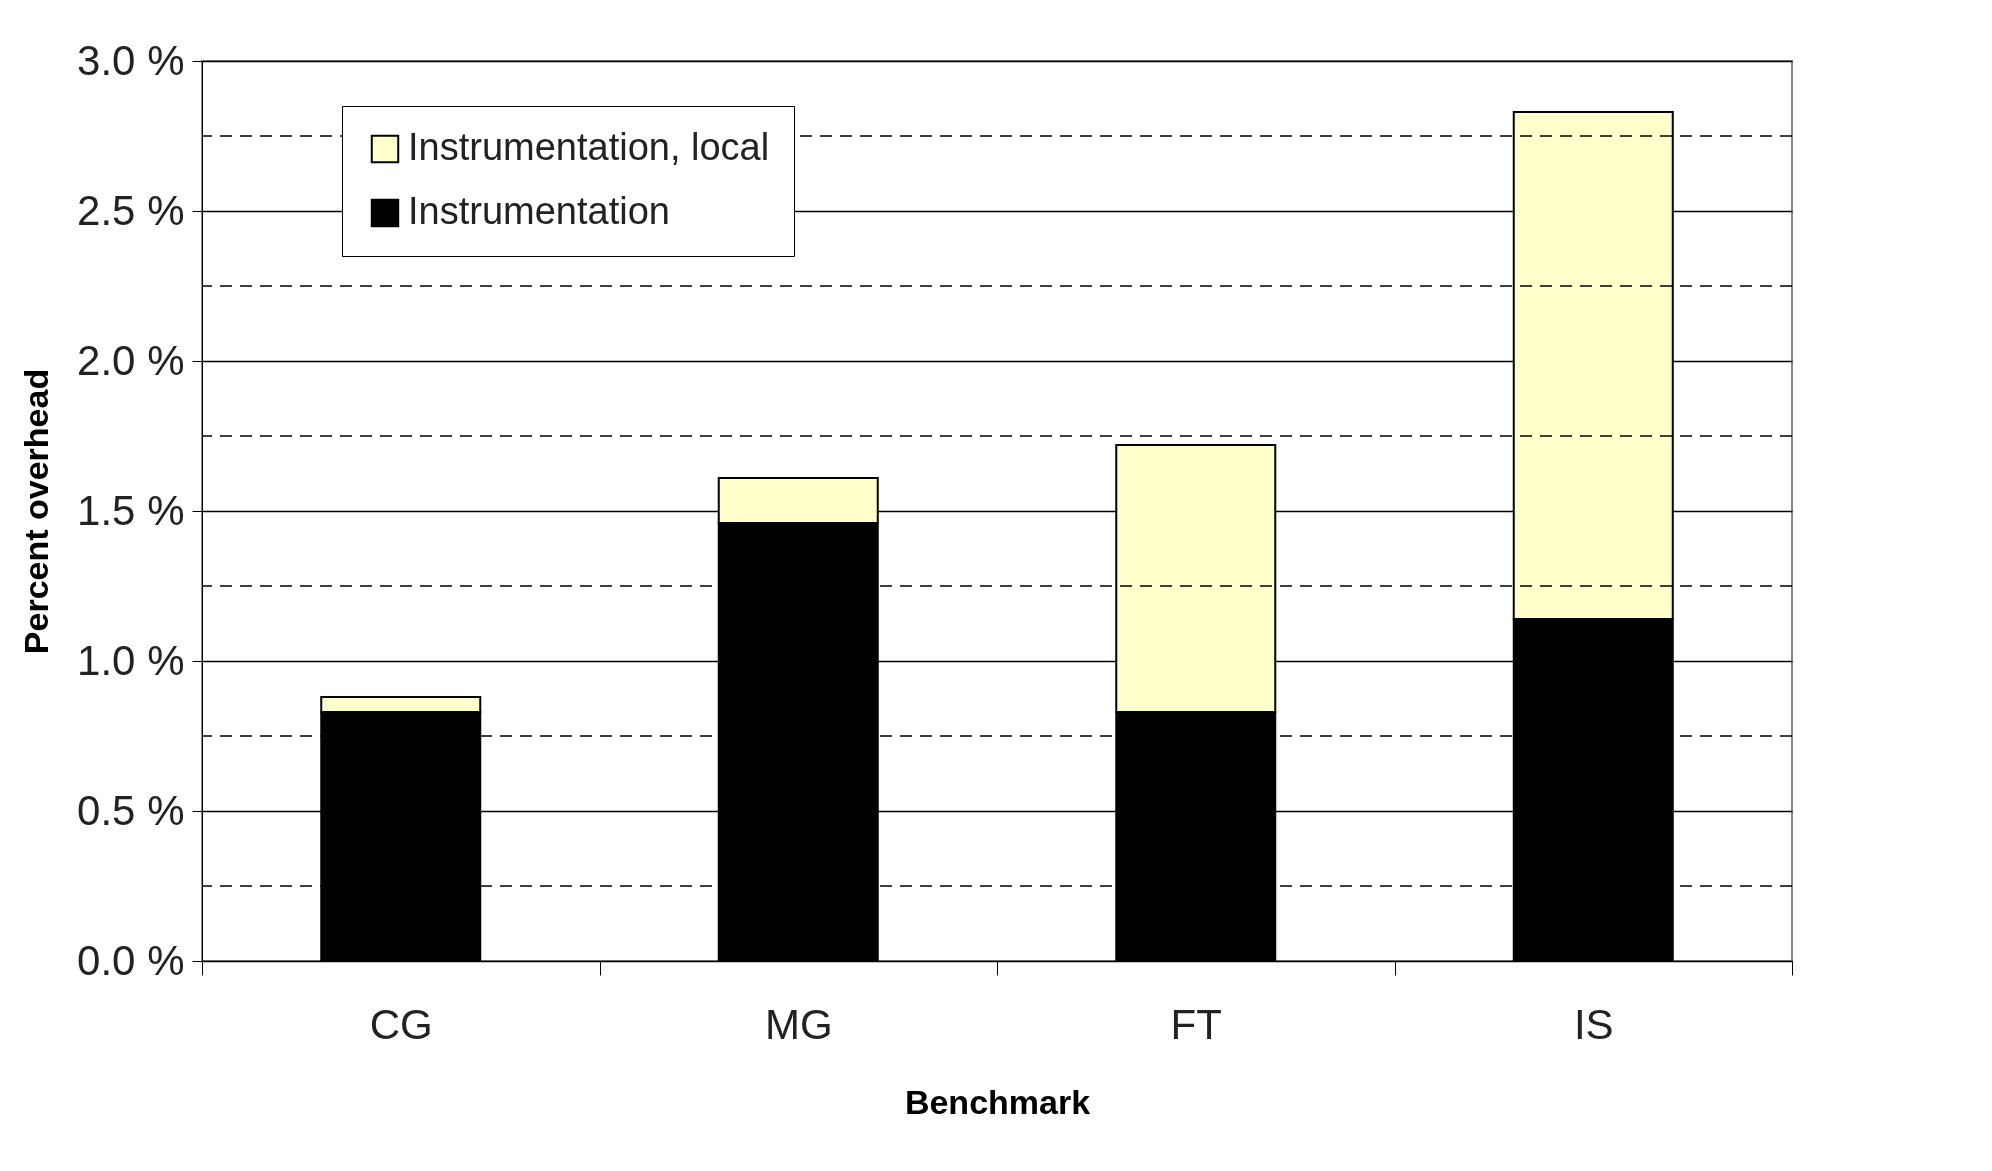  I want to click on x-tick-label: FT, so click(1196, 1024).